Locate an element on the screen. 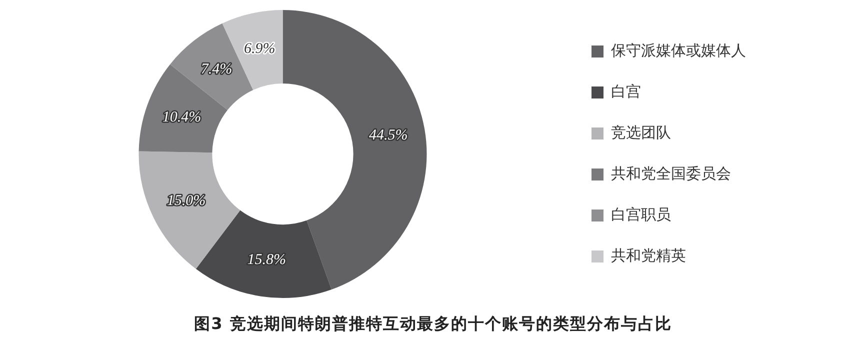 This screenshot has height=358, width=866. data-label: 6.9% is located at coordinates (260, 49).